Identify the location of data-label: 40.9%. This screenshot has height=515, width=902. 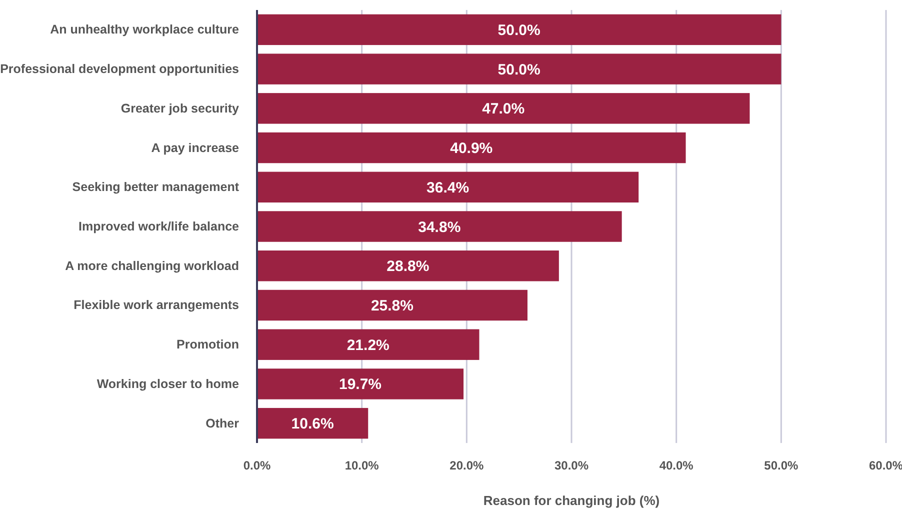
(471, 149).